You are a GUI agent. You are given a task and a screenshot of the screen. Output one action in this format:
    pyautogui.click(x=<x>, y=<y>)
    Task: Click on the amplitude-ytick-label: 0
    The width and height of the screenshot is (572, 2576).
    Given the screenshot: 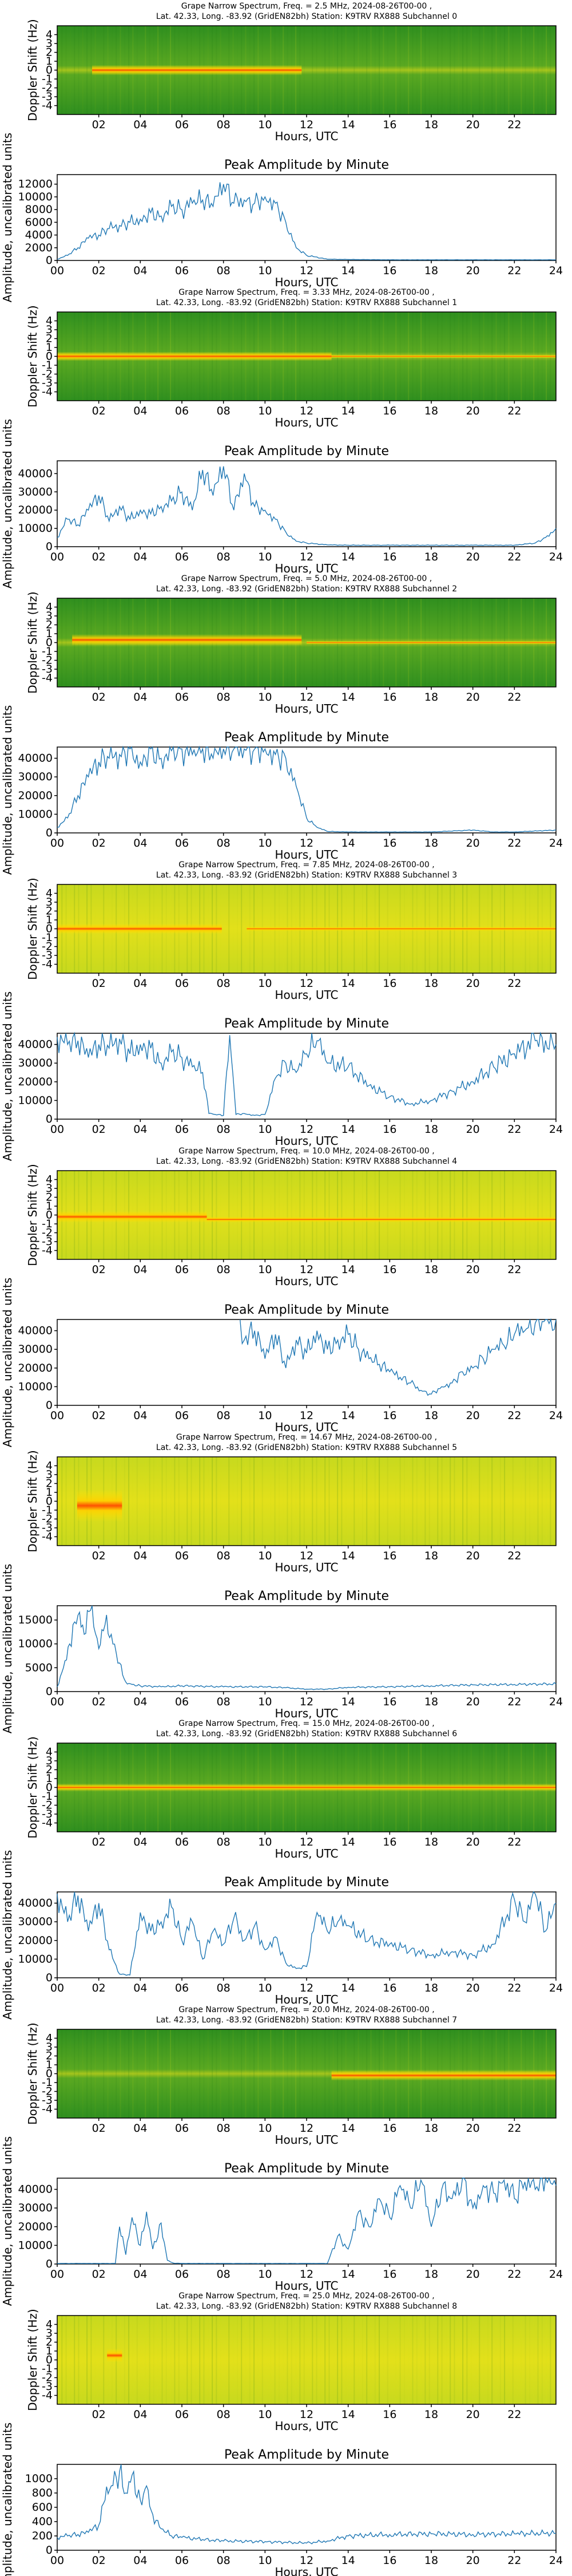 What is the action you would take?
    pyautogui.click(x=49, y=1691)
    